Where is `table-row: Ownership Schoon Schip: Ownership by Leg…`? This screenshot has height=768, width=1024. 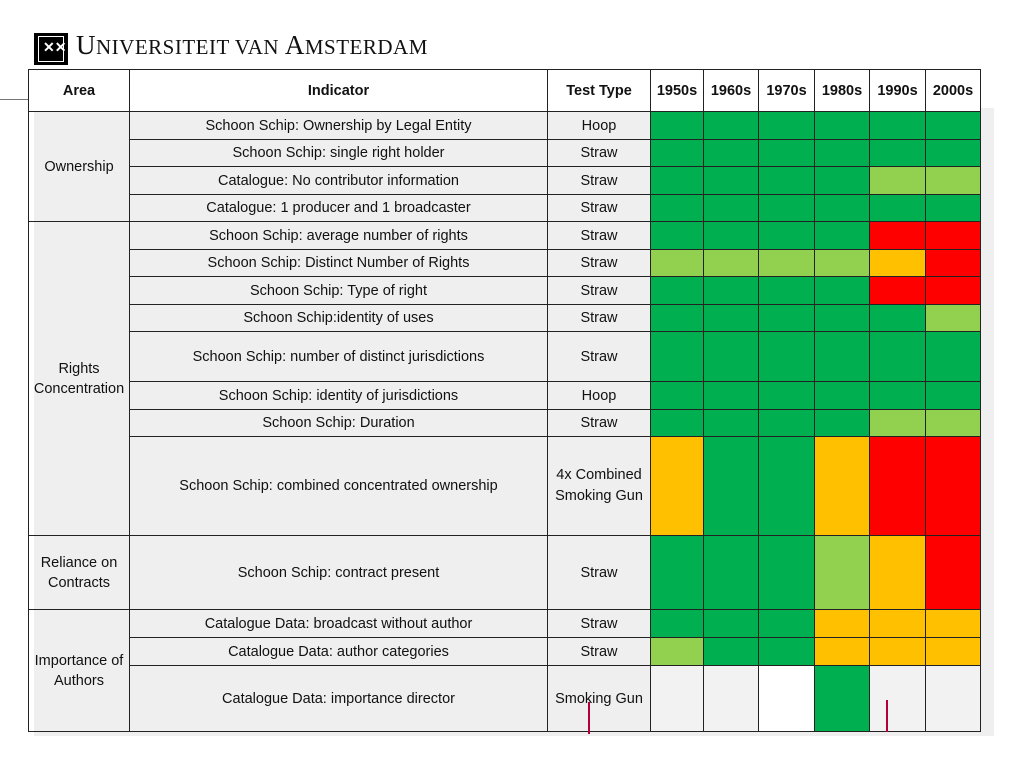
table-row: Ownership Schoon Schip: Ownership by Leg… is located at coordinates (504, 166).